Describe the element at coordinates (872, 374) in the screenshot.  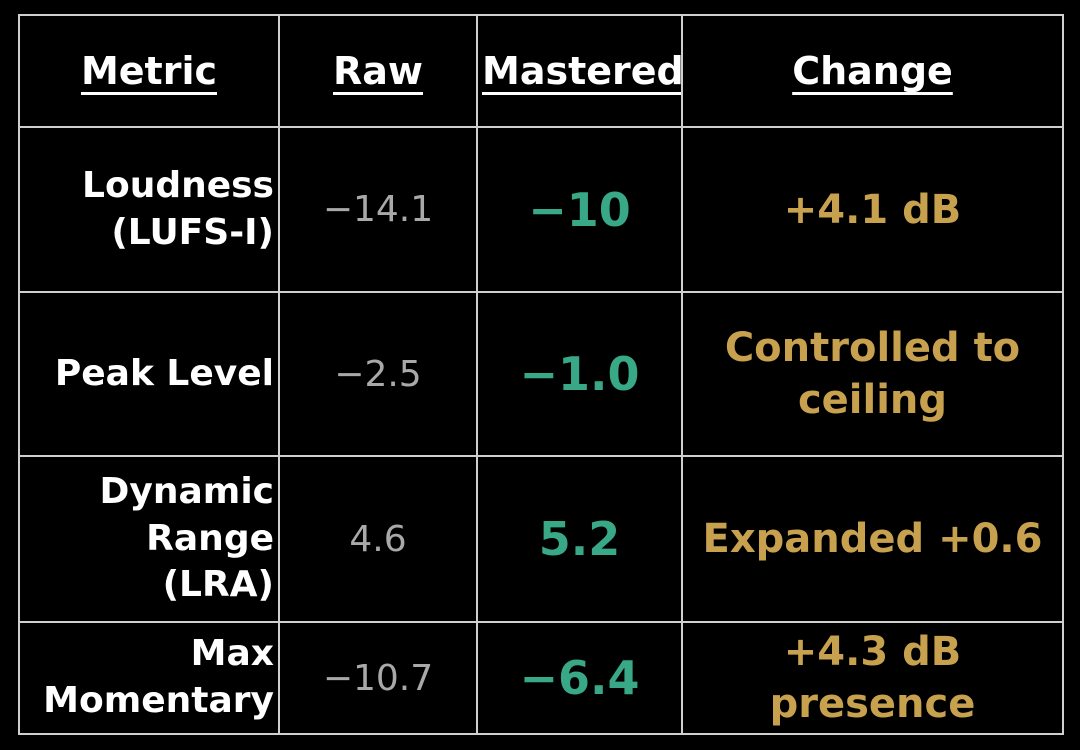
I see `change-value: Controlled to ceiling` at that location.